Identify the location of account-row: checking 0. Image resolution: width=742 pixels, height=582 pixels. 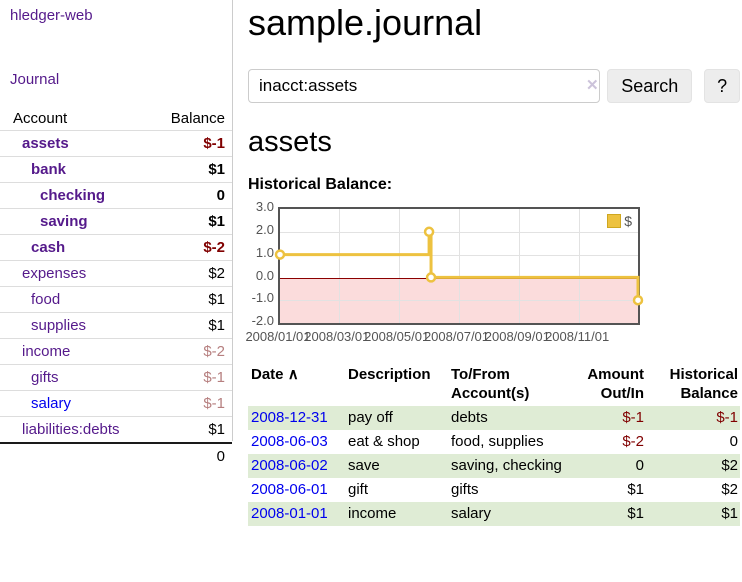
(116, 195).